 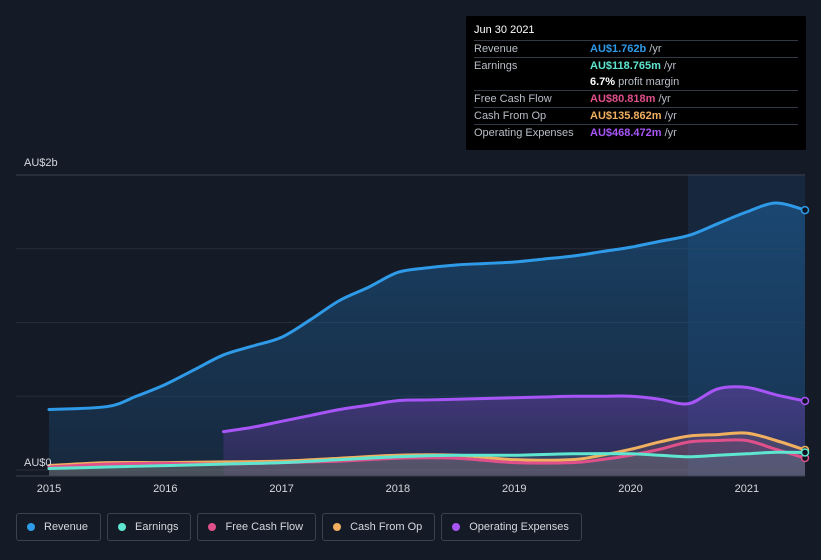 I want to click on earnings-endpoint, so click(x=805, y=452).